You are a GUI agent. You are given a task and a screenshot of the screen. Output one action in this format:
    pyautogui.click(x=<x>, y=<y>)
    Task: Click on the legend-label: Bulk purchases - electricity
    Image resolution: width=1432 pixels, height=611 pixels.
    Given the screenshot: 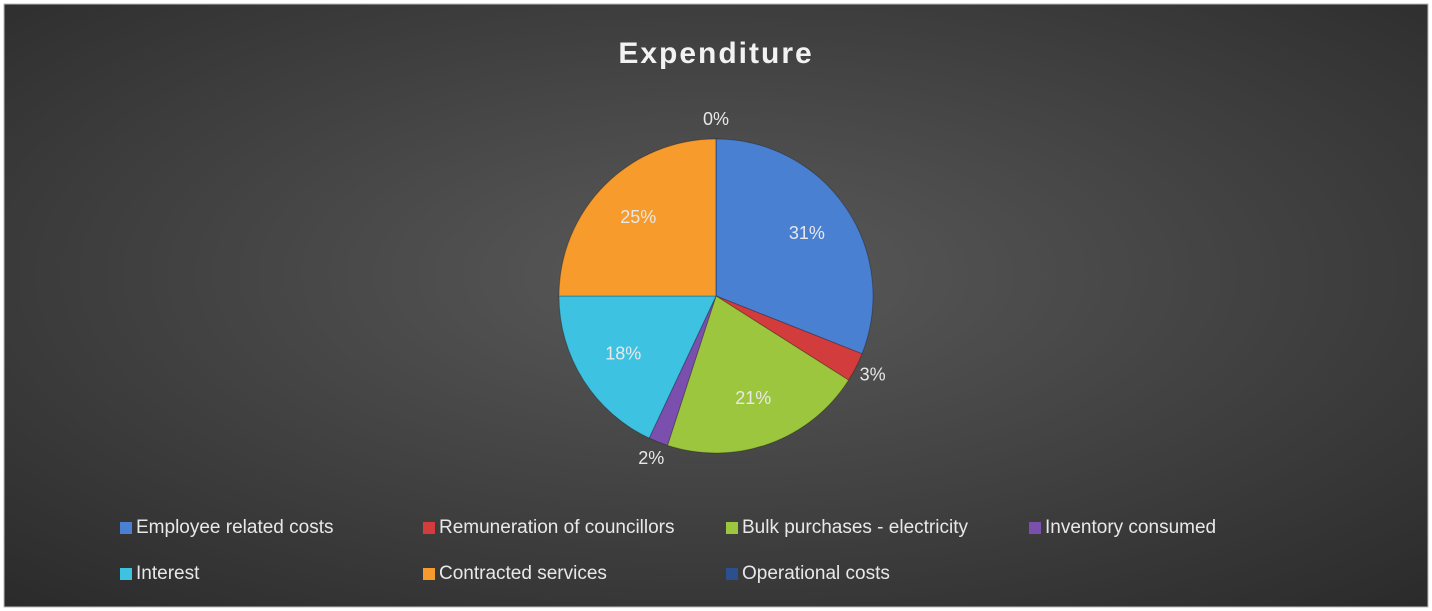 What is the action you would take?
    pyautogui.click(x=855, y=527)
    